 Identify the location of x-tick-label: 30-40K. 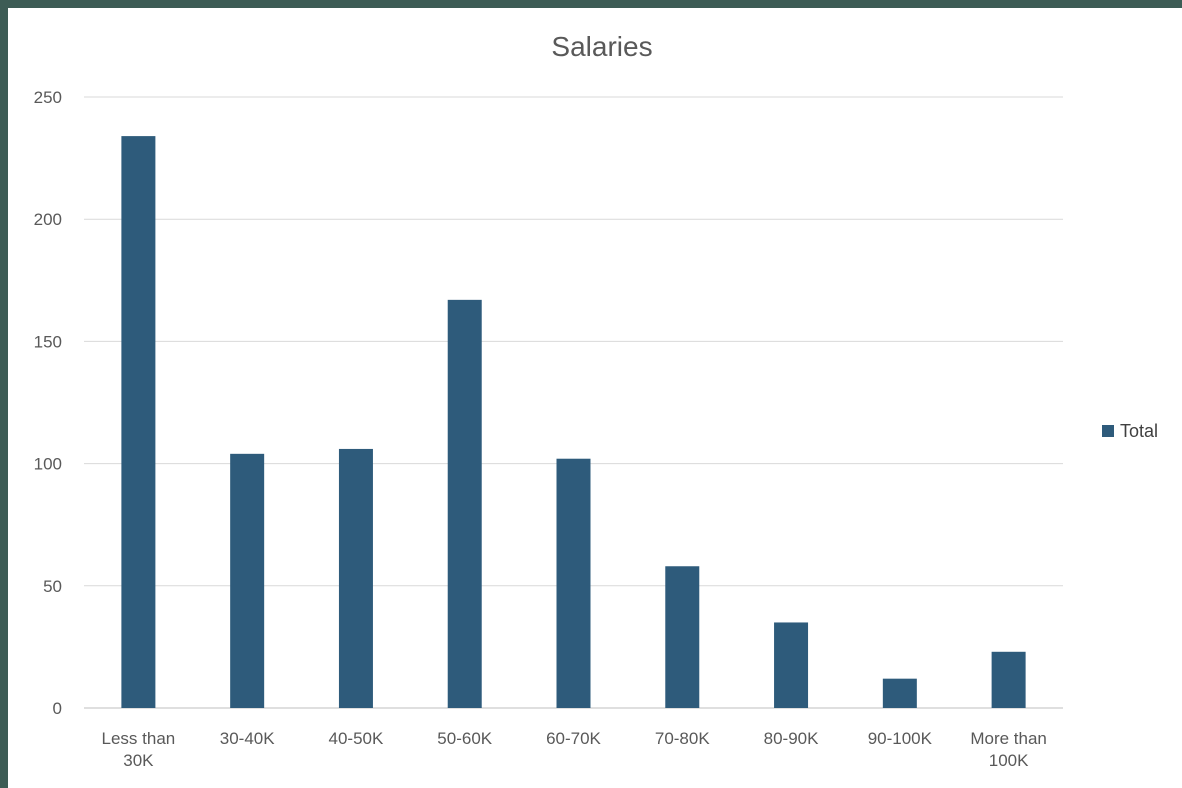
(247, 738).